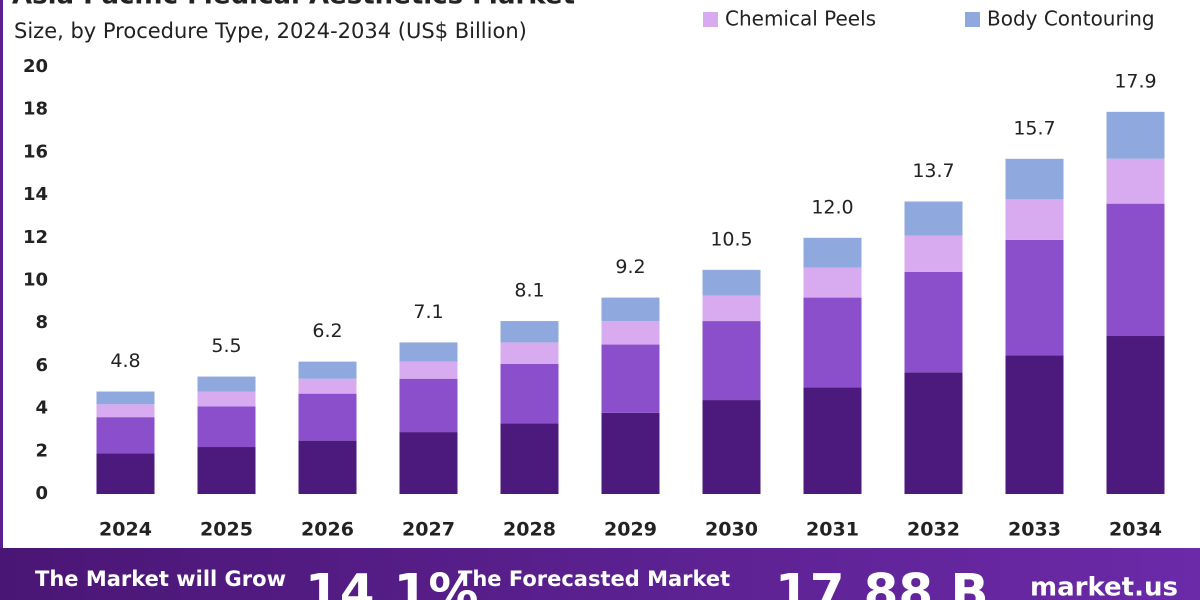 The width and height of the screenshot is (1200, 600). Describe the element at coordinates (41, 365) in the screenshot. I see `y-tick-label: 6` at that location.